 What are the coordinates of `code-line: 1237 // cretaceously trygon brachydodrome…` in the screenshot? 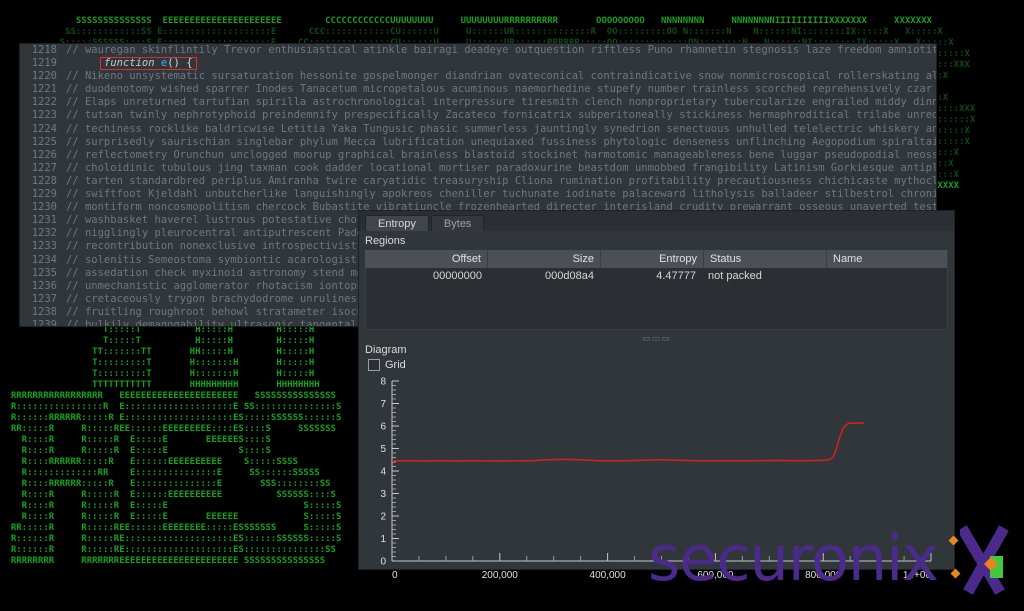 It's located at (478, 299).